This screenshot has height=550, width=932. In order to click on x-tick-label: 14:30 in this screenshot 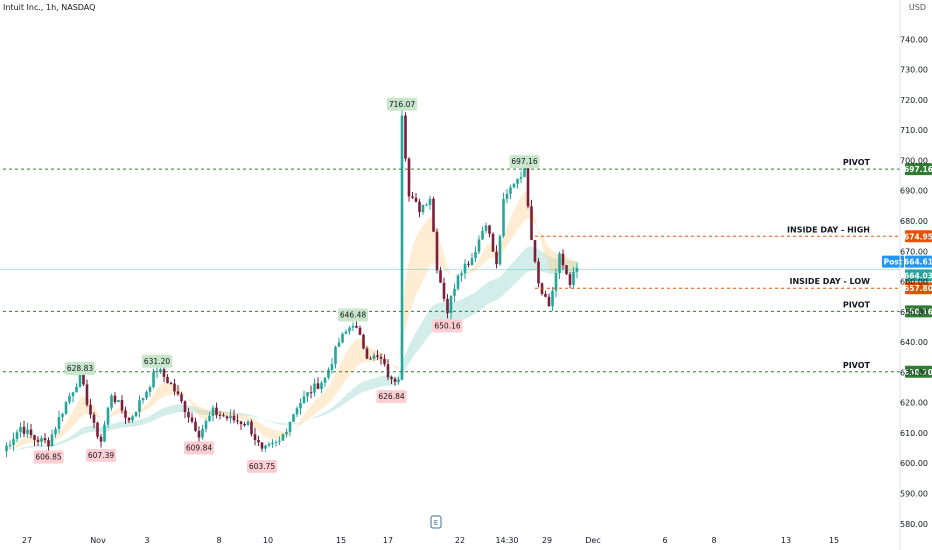, I will do `click(506, 540)`.